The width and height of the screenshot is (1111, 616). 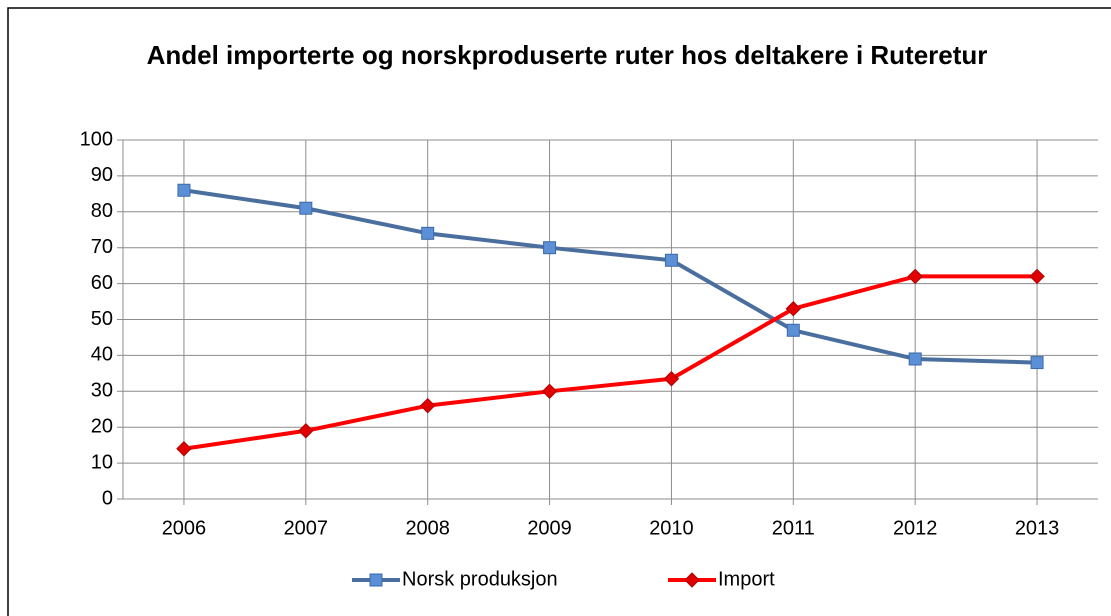 What do you see at coordinates (96, 139) in the screenshot?
I see `y-tick-label: 100` at bounding box center [96, 139].